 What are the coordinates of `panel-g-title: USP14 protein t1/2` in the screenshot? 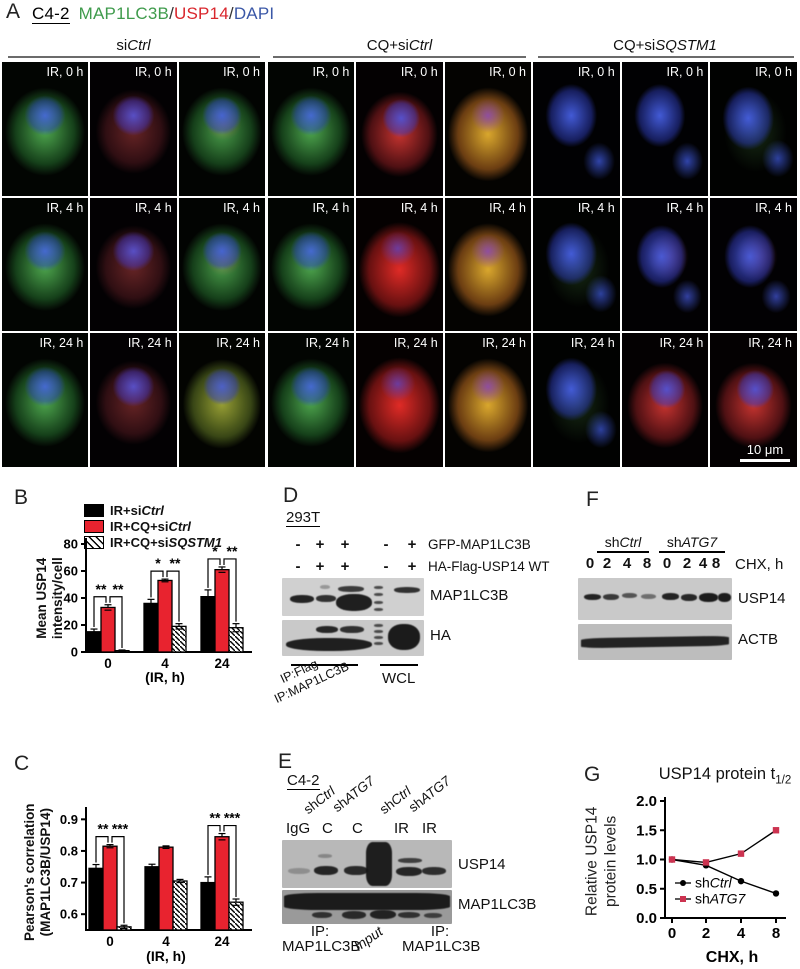 It's located at (725, 776).